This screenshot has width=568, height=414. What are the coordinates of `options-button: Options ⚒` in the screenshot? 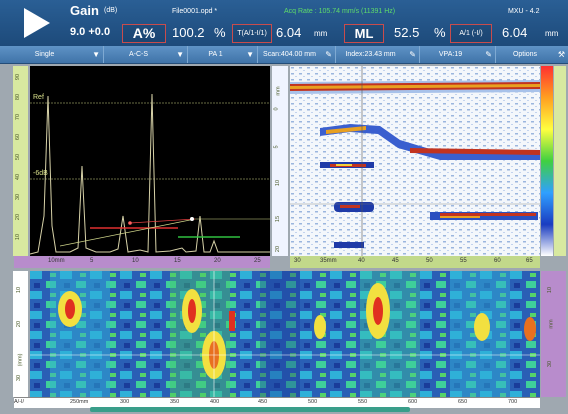 It's located at (532, 54).